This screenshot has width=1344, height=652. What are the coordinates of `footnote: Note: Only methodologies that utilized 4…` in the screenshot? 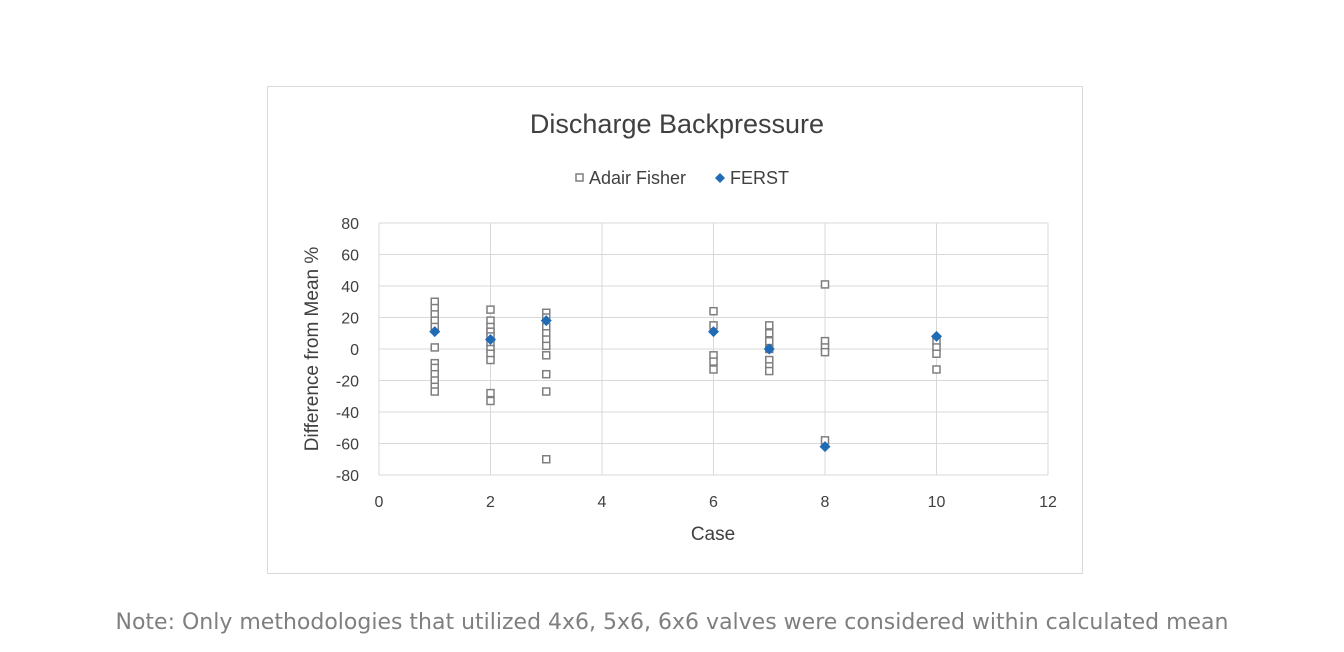 It's located at (672, 622).